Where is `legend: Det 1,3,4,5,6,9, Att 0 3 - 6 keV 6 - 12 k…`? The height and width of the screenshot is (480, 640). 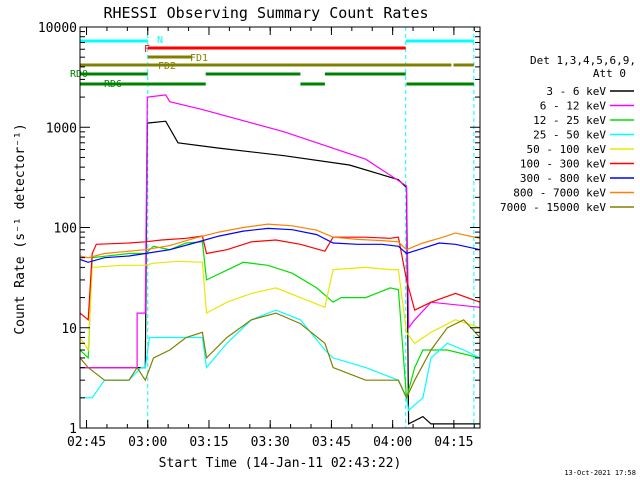
legend: Det 1,3,4,5,6,9, Att 0 3 - 6 keV 6 - 12 k… is located at coordinates (568, 134).